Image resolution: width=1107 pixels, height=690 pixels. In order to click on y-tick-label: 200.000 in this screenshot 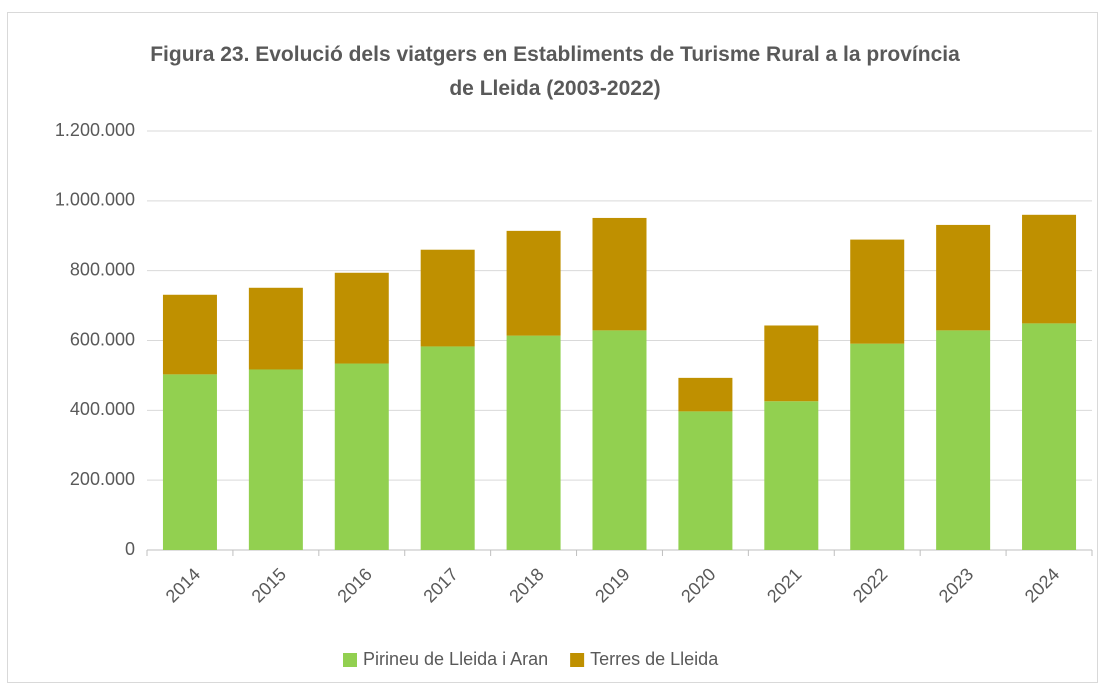, I will do `click(102, 479)`.